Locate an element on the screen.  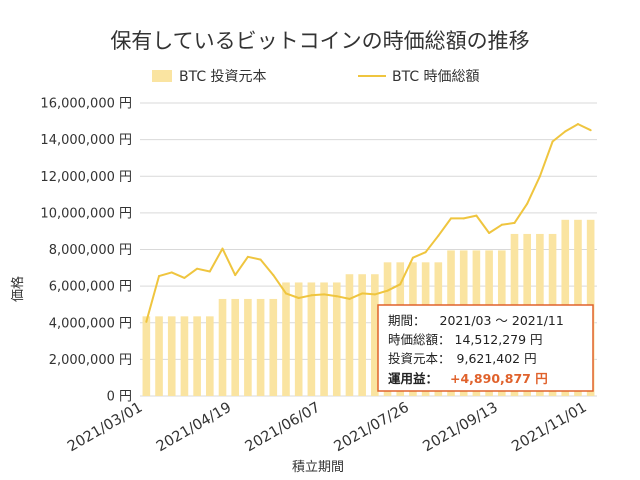
y-tick-label: 16,000,000 円 is located at coordinates (86, 104).